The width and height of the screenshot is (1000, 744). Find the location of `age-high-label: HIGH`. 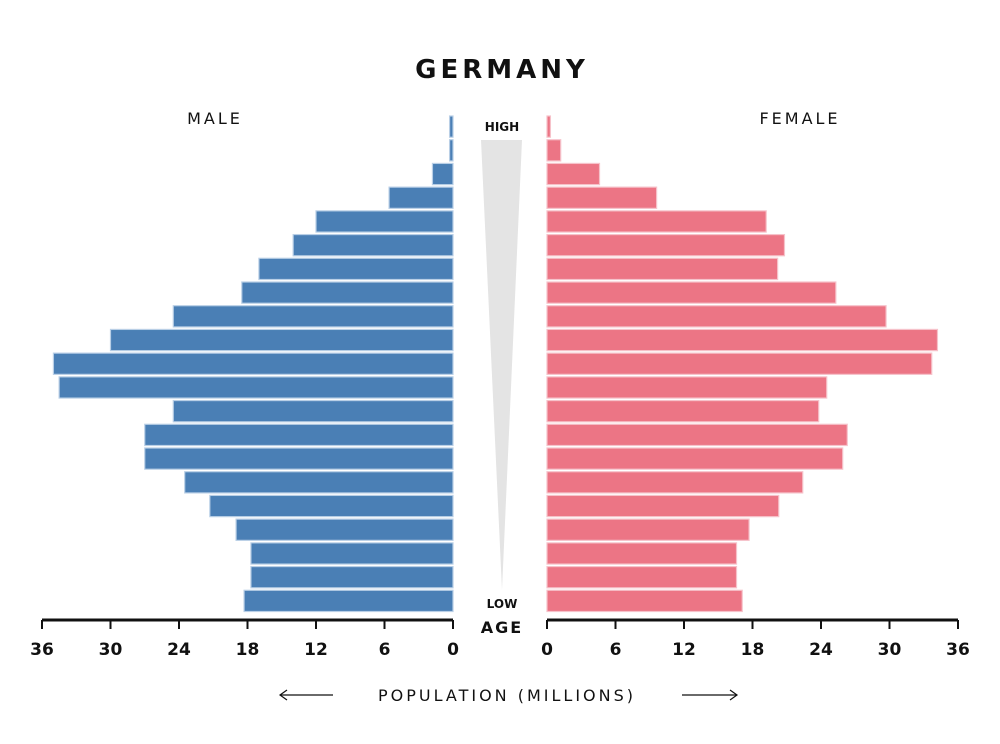

age-high-label: HIGH is located at coordinates (502, 127).